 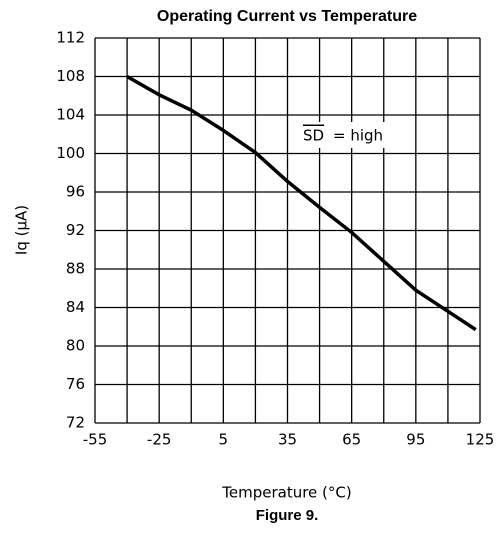 I want to click on y-tick-label: 104, so click(x=70, y=115).